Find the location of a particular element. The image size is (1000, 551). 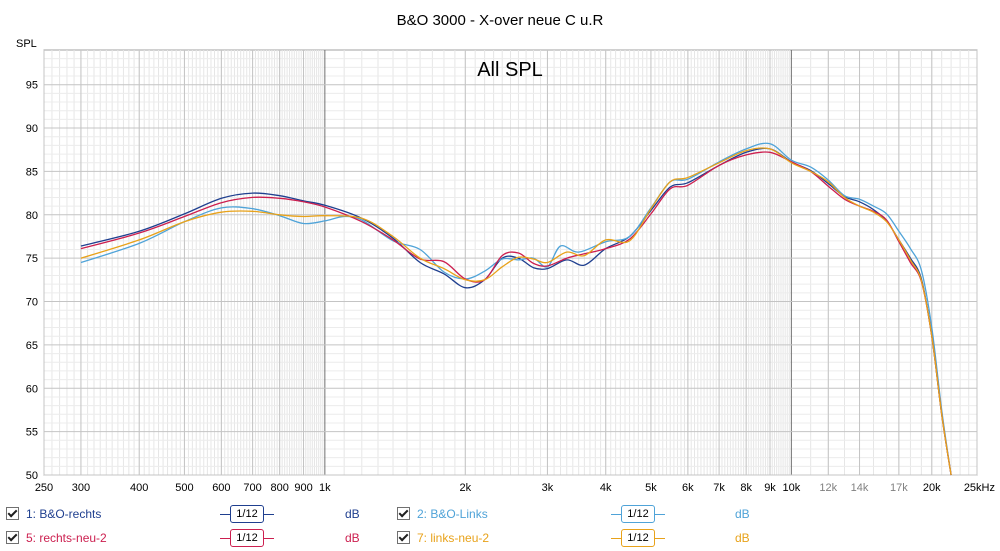

x-tick-label: 9k is located at coordinates (770, 488).